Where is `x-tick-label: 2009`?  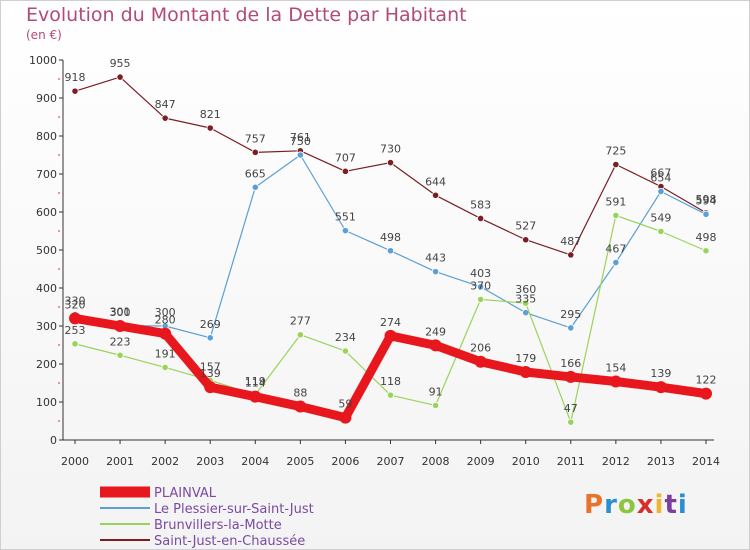 x-tick-label: 2009 is located at coordinates (481, 461).